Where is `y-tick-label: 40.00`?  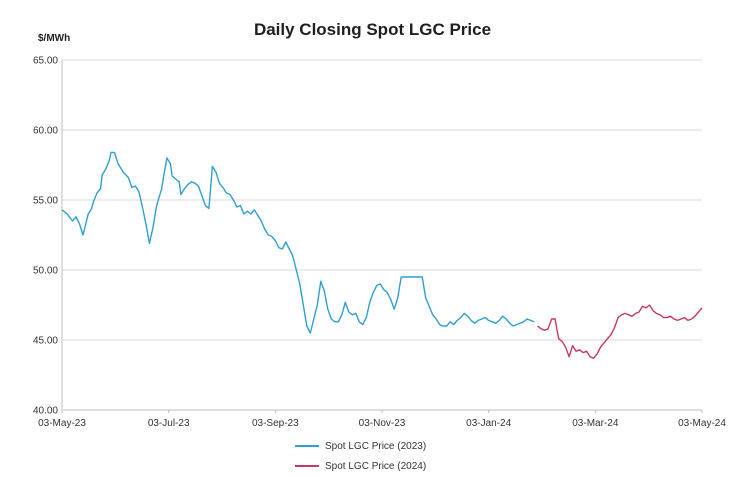 y-tick-label: 40.00 is located at coordinates (45, 411).